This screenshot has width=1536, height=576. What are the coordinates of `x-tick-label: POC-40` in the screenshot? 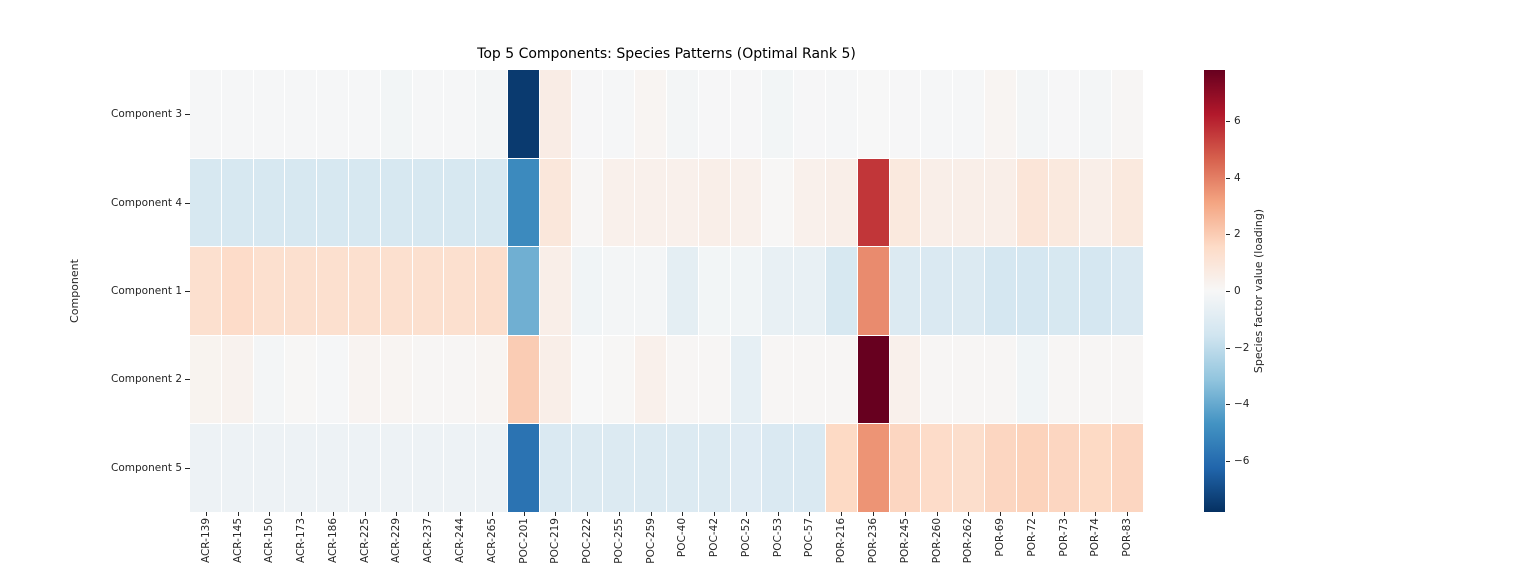 It's located at (682, 538).